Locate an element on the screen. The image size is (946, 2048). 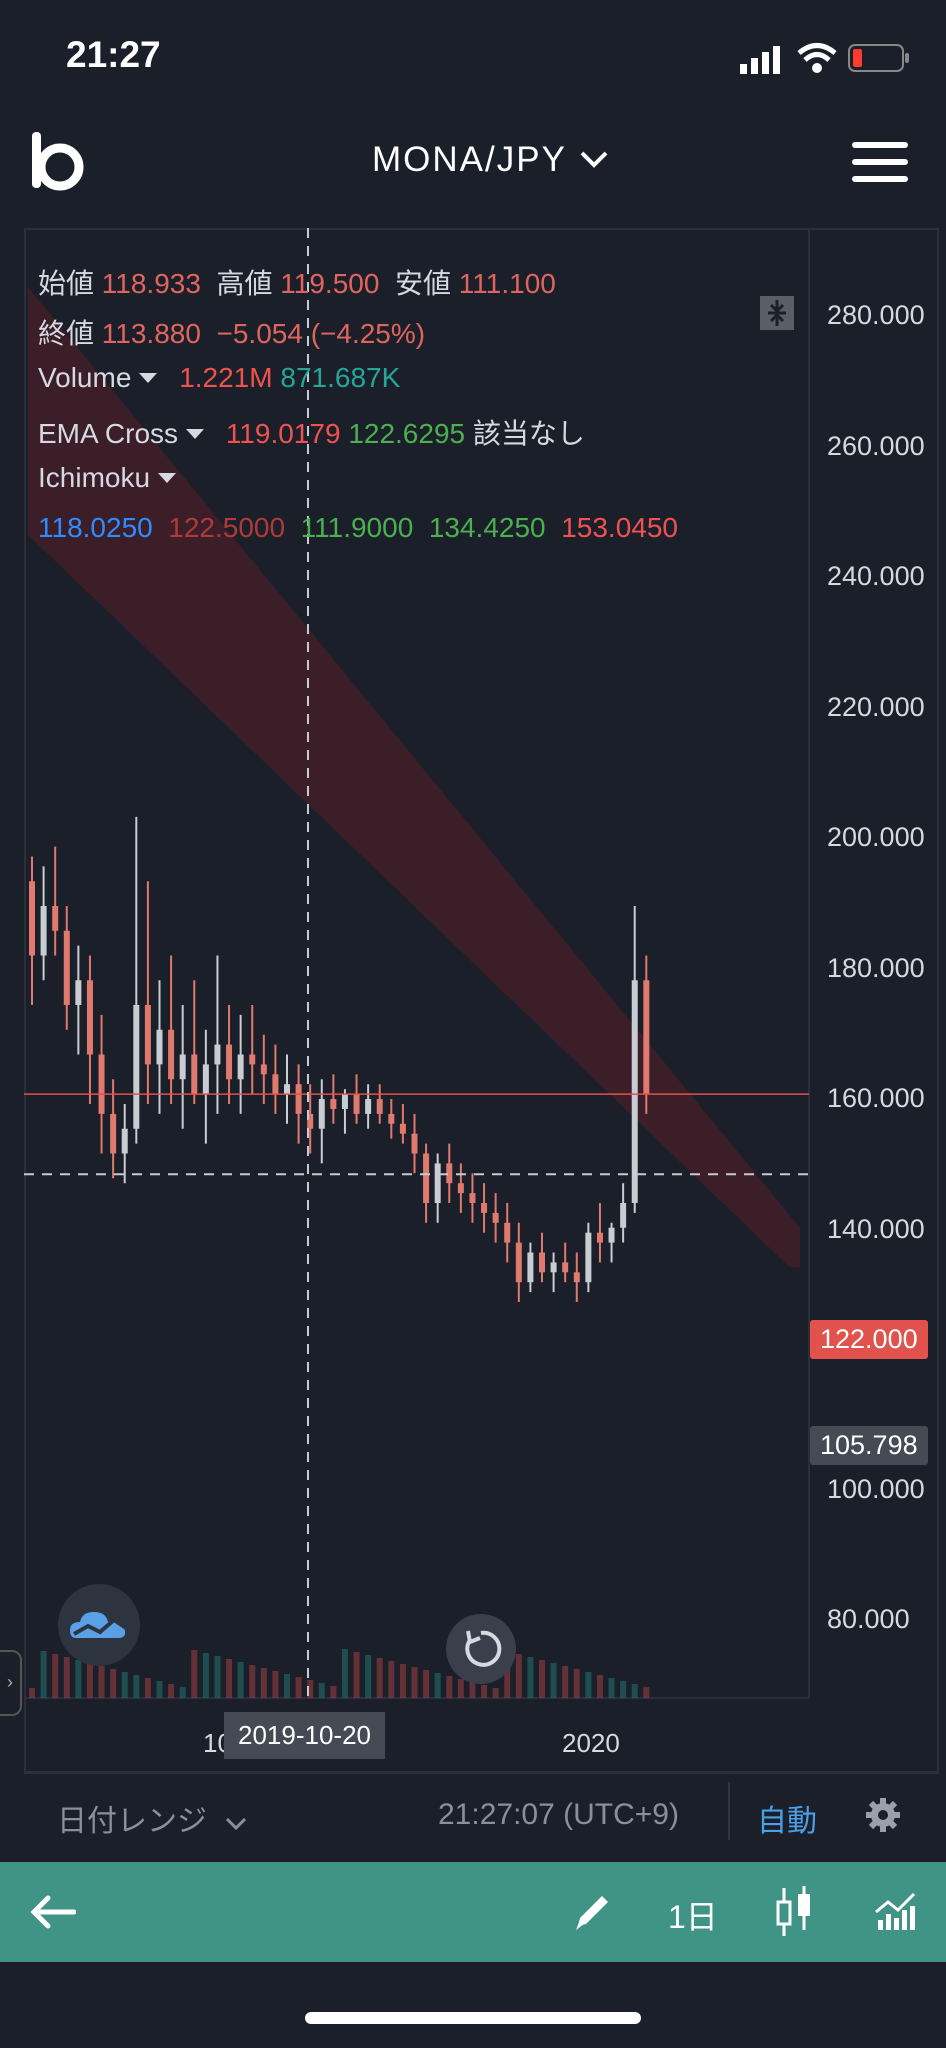
y-tick: 80.000 is located at coordinates (868, 1619).